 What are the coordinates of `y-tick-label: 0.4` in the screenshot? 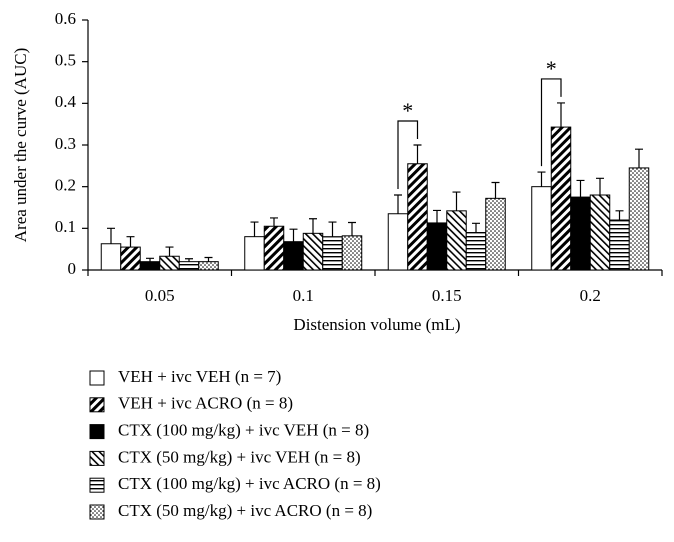 It's located at (66, 101).